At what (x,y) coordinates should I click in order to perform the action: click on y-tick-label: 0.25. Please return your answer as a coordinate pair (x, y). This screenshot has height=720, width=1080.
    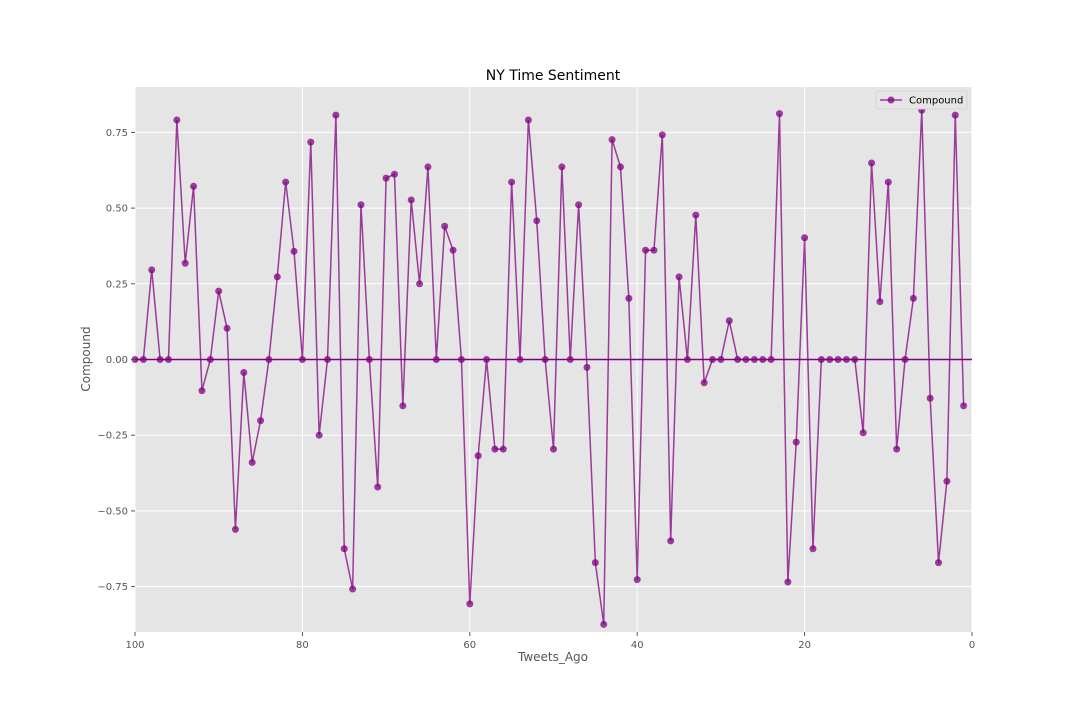
    Looking at the image, I should click on (117, 284).